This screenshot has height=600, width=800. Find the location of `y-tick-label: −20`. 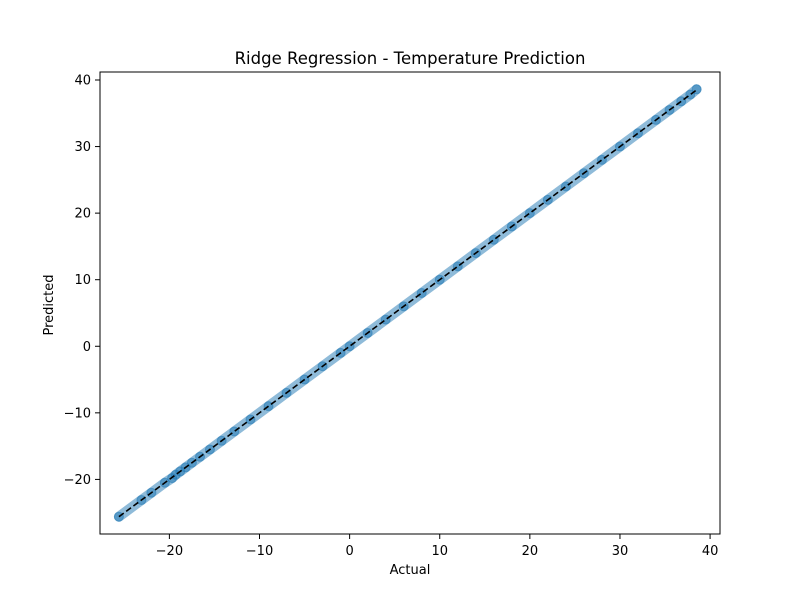

y-tick-label: −20 is located at coordinates (77, 480).